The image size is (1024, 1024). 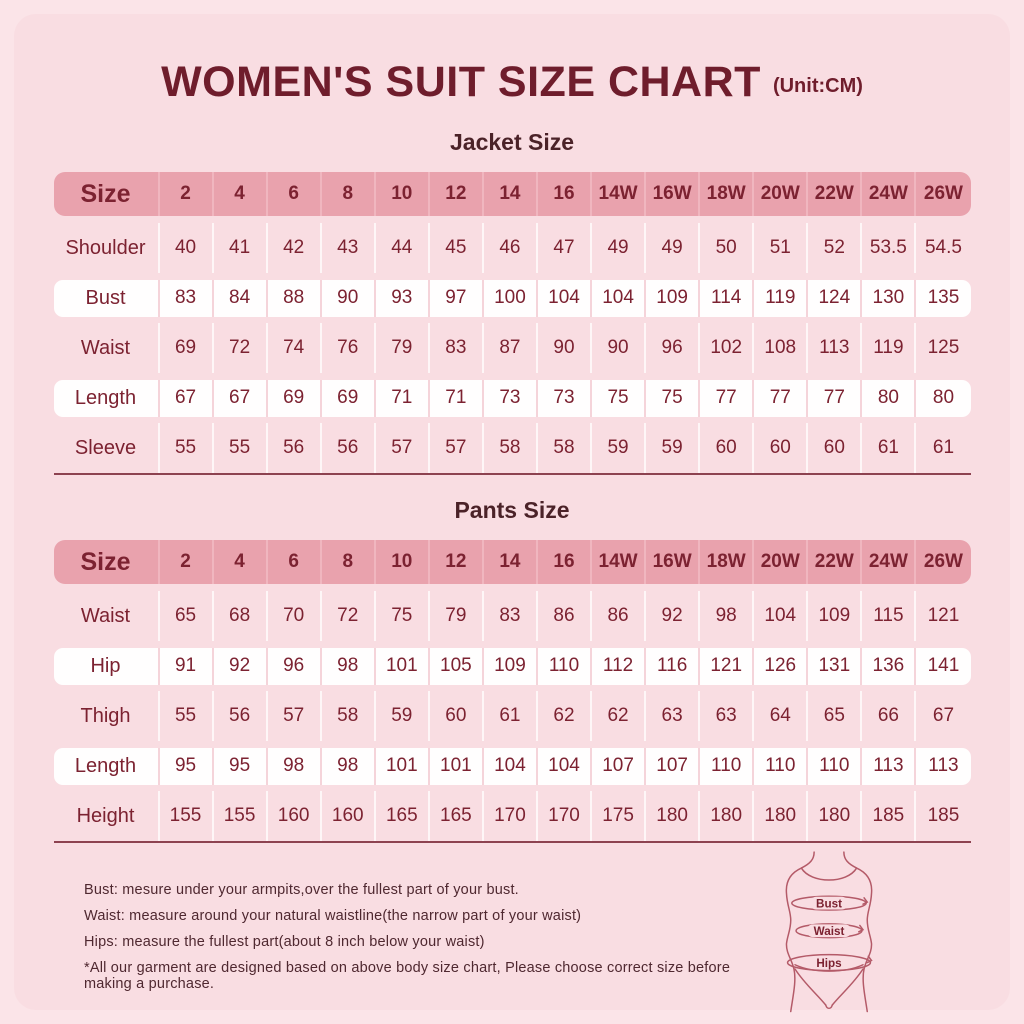 What do you see at coordinates (511, 248) in the screenshot?
I see `value-cell: 46` at bounding box center [511, 248].